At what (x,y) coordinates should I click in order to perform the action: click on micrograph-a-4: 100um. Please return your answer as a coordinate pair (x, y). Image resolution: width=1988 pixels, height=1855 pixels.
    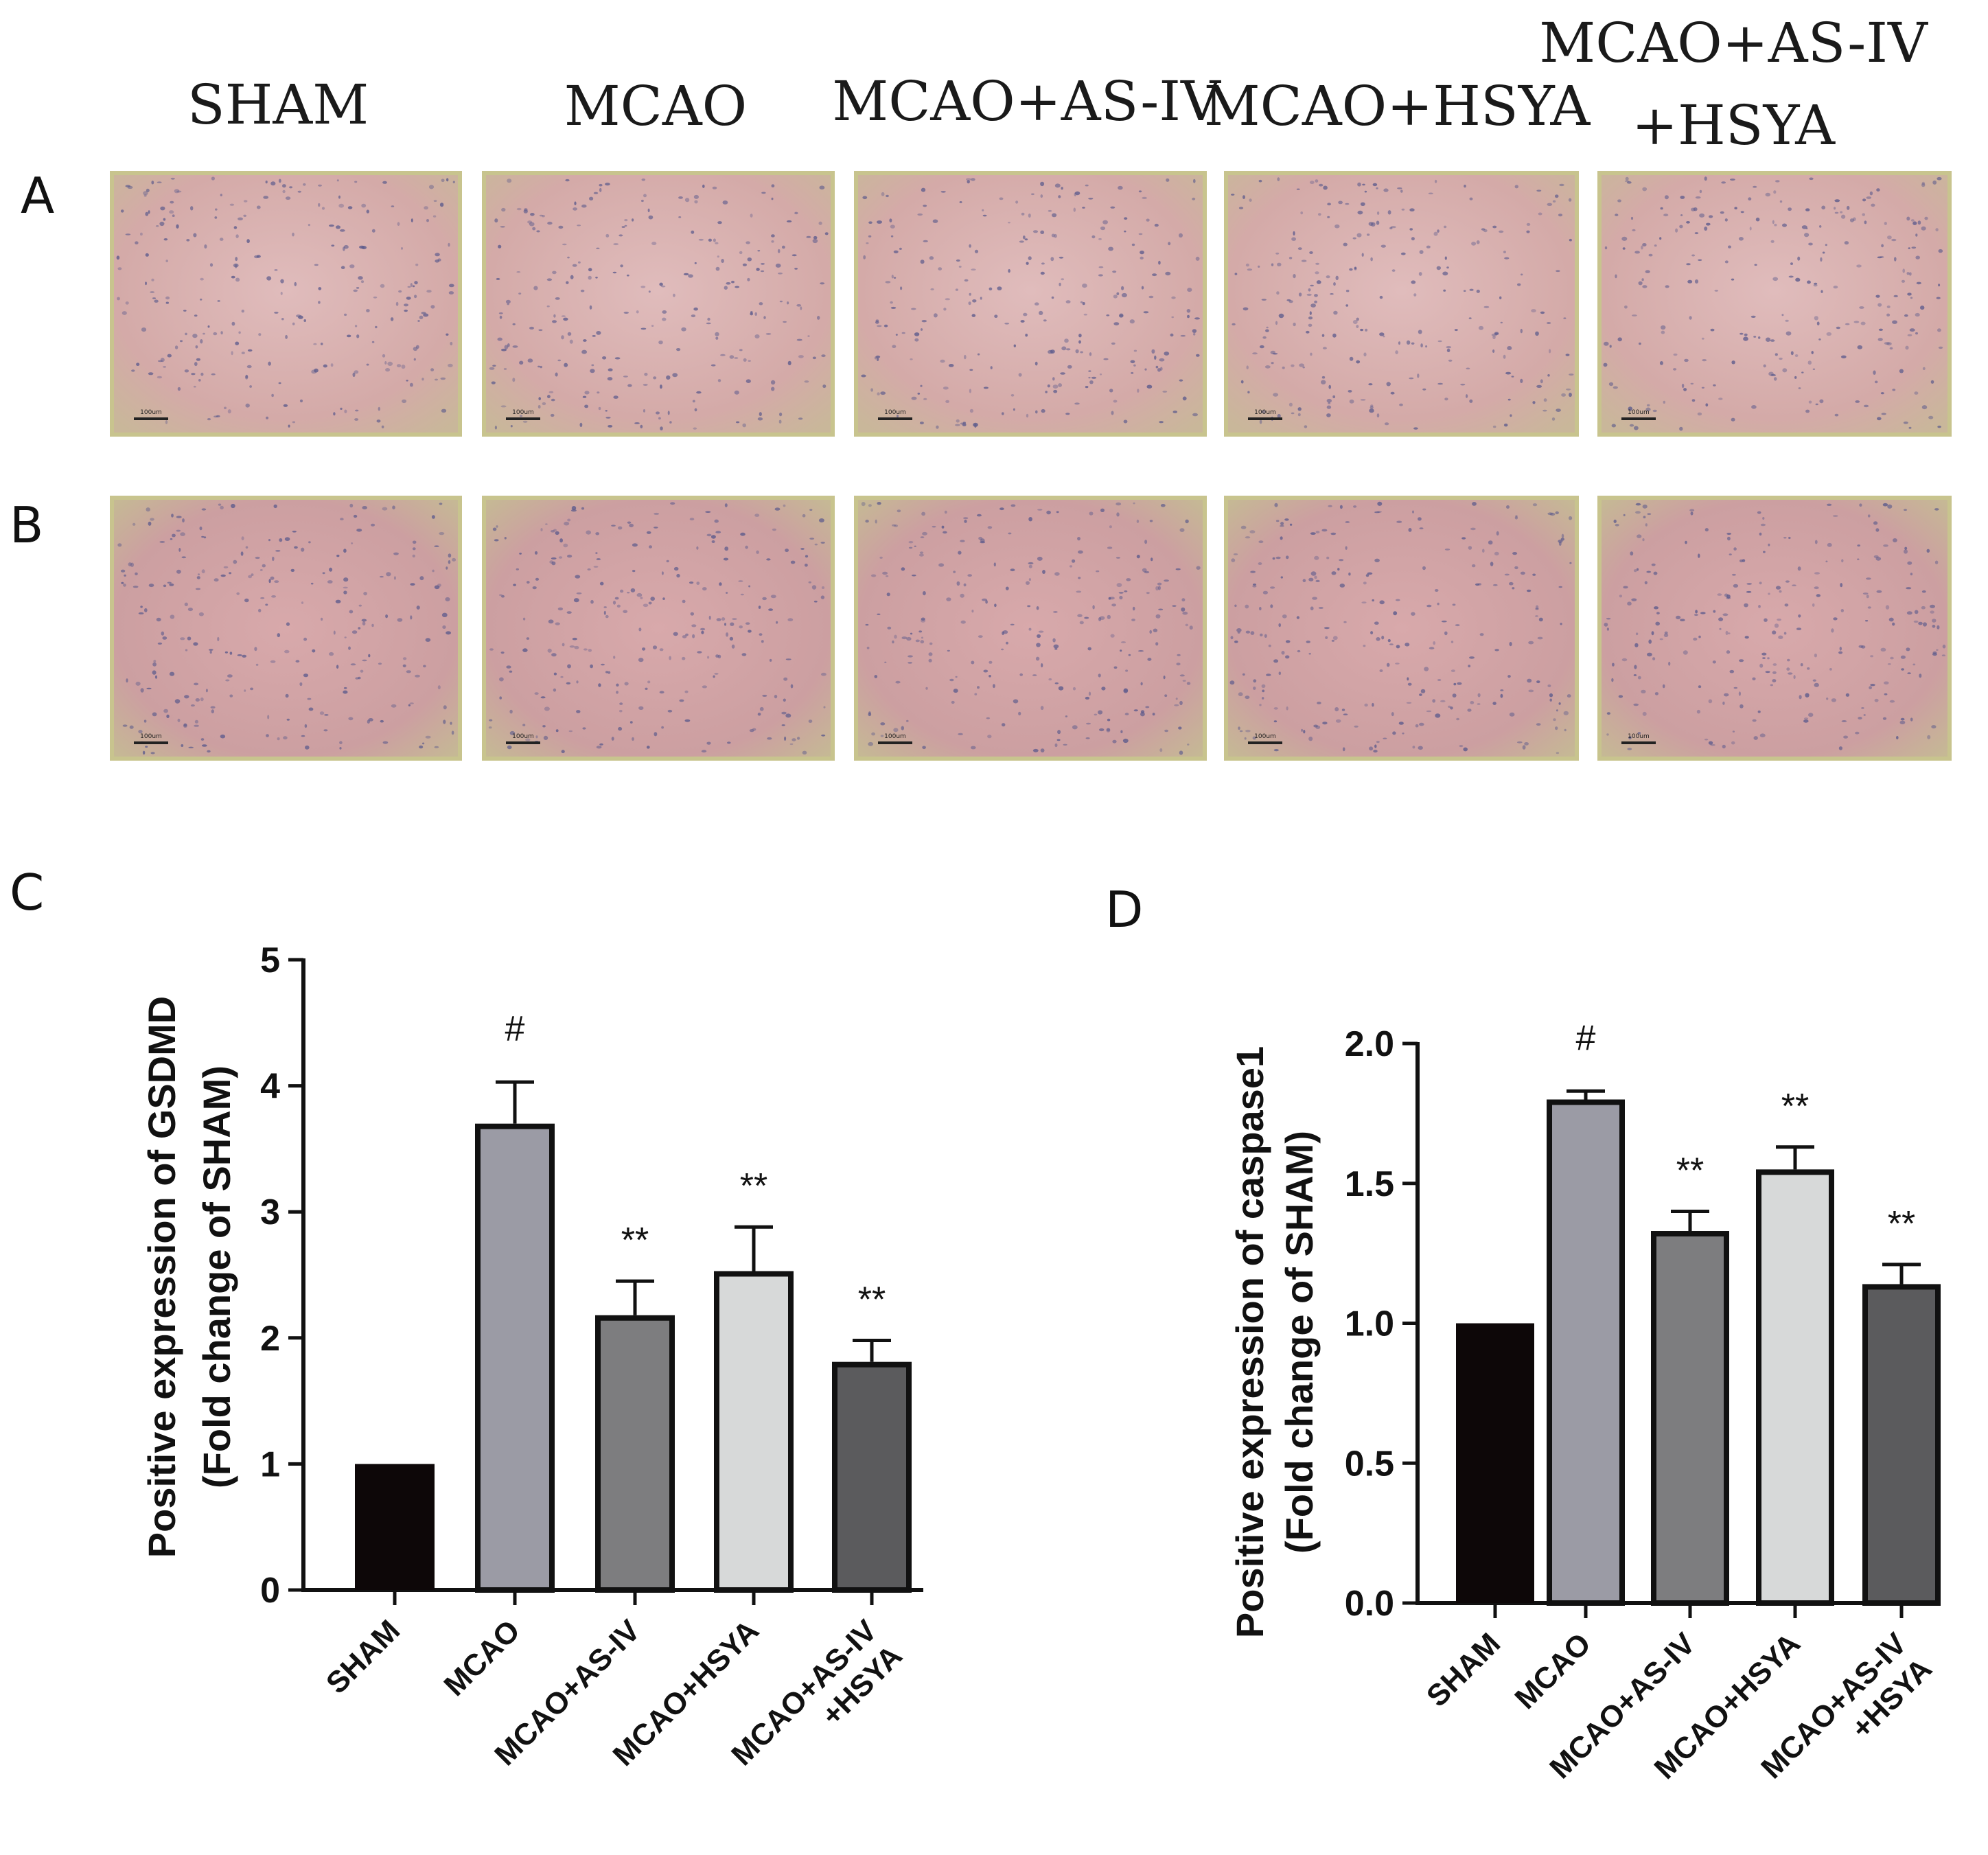
    Looking at the image, I should click on (1401, 304).